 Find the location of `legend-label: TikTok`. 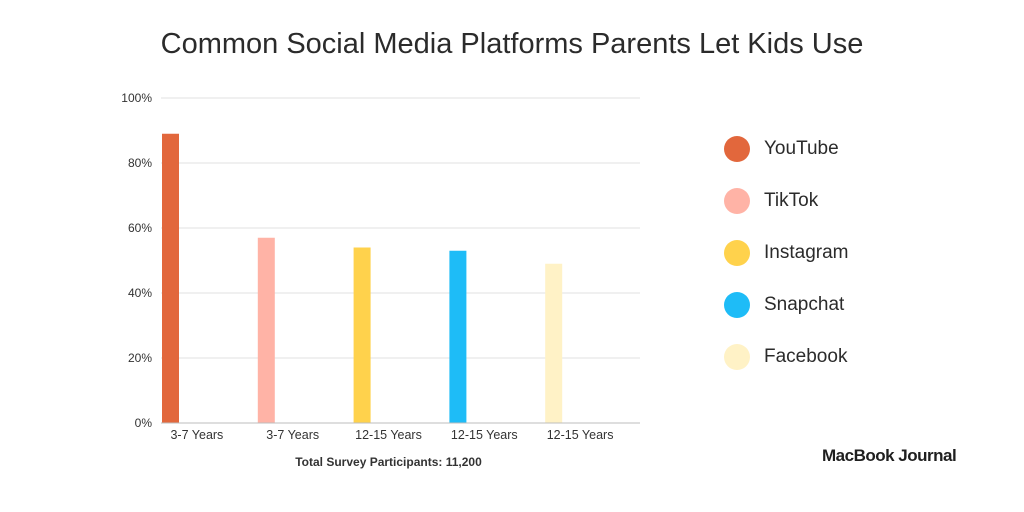

legend-label: TikTok is located at coordinates (791, 200).